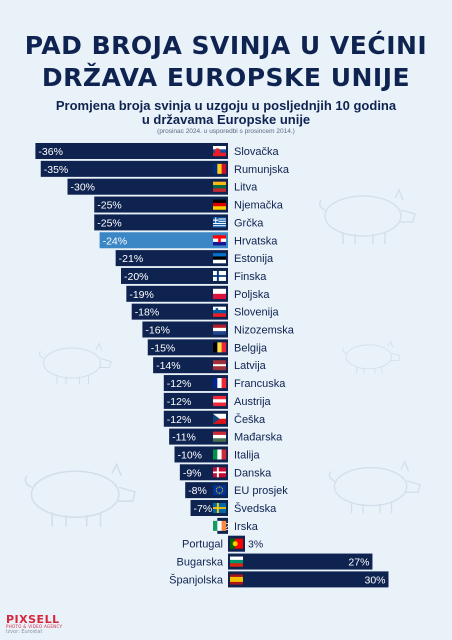 The width and height of the screenshot is (452, 640). Describe the element at coordinates (246, 527) in the screenshot. I see `category-label: Irska` at that location.